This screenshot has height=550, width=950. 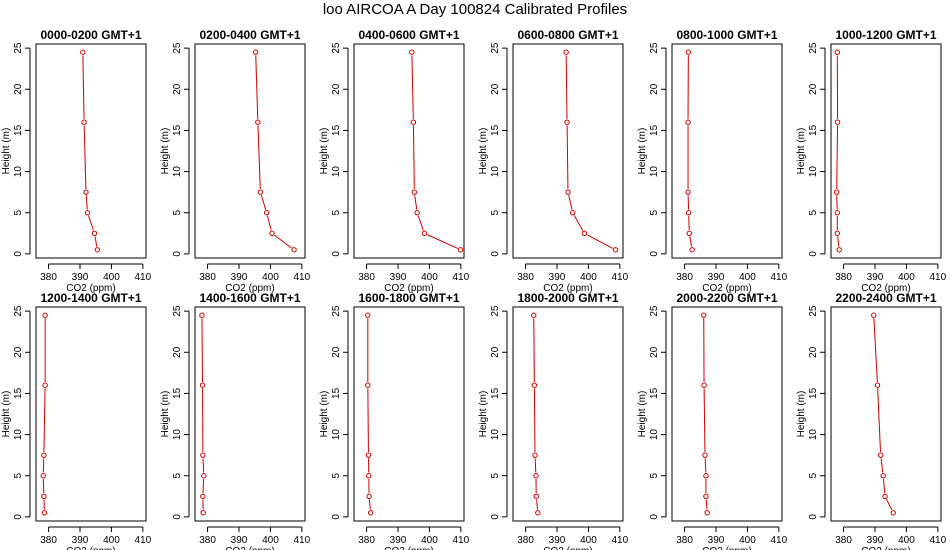 I want to click on panel-title: 1200-1400 GMT+1, so click(x=90, y=298).